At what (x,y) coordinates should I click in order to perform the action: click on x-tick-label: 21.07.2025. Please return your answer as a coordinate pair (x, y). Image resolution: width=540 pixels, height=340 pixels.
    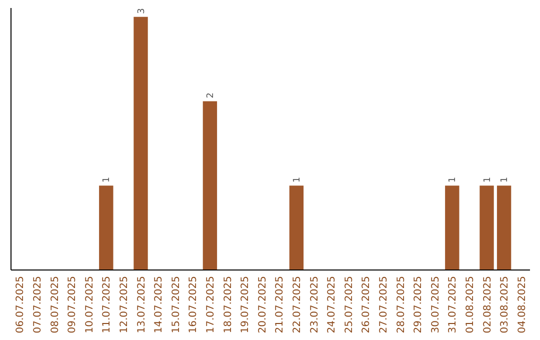
    Looking at the image, I should click on (280, 305).